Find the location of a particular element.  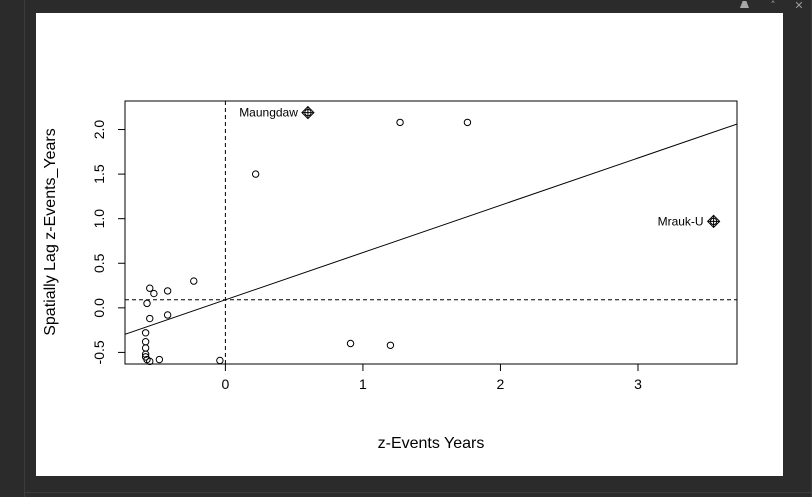

y-tick-label: 1.5 is located at coordinates (99, 174).